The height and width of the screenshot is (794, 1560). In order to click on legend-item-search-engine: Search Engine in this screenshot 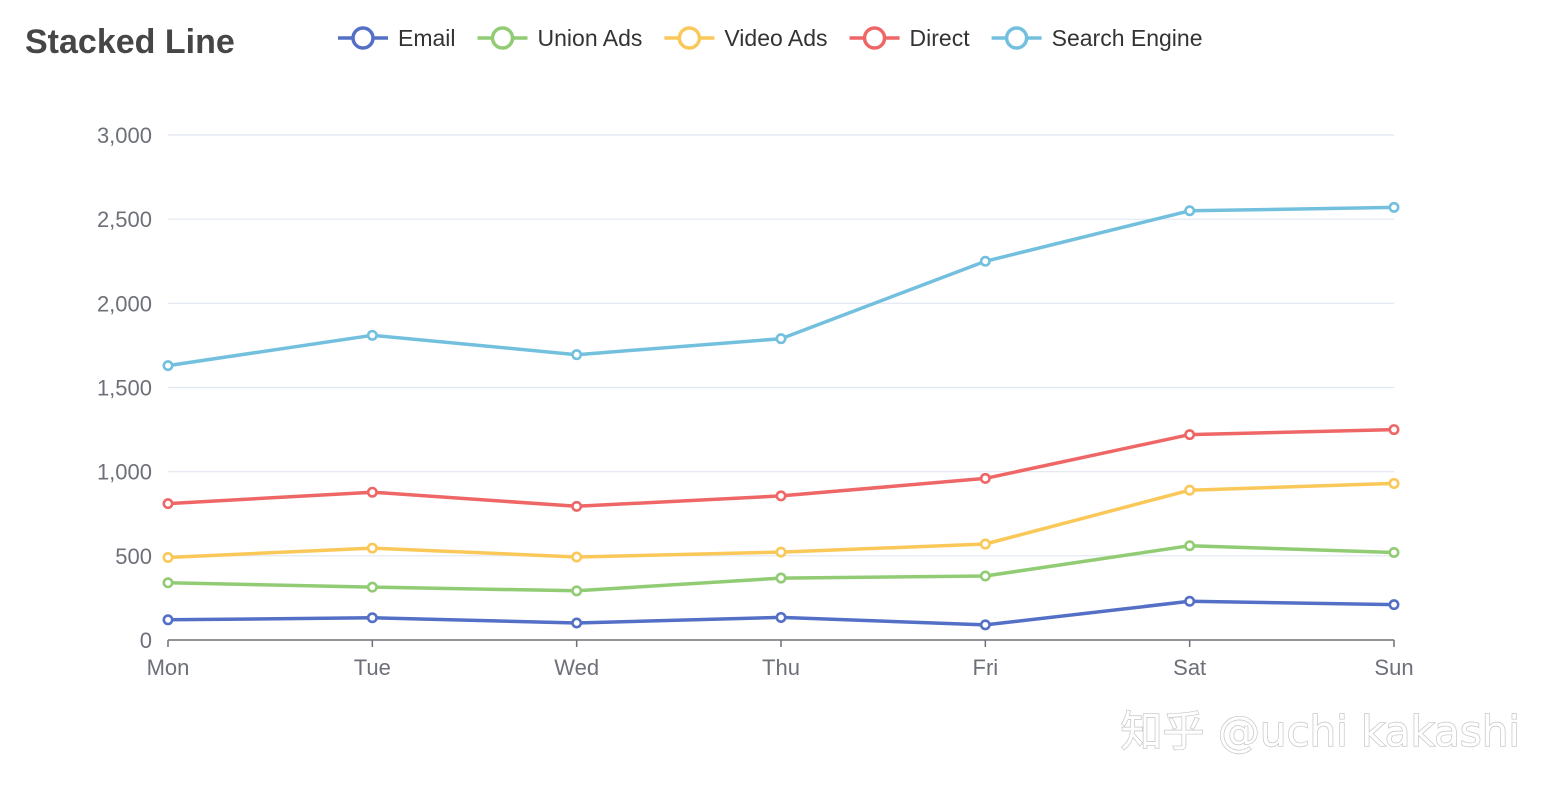, I will do `click(1097, 38)`.